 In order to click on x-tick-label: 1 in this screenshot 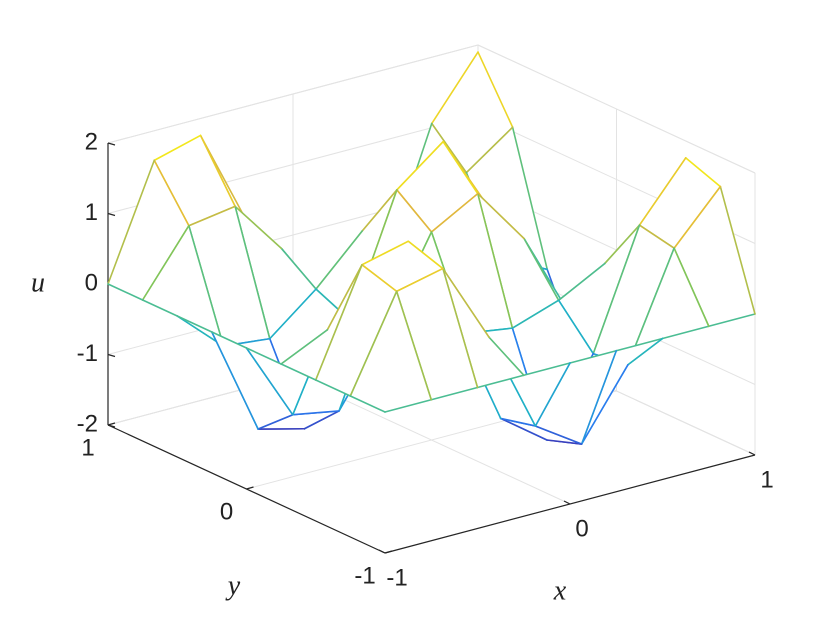, I will do `click(766, 479)`.